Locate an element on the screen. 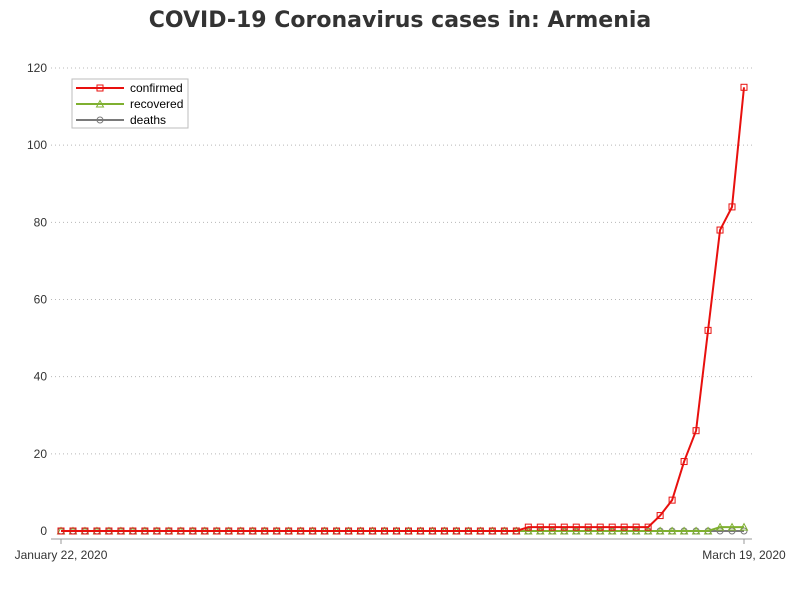 The image size is (800, 600). x-tick-label: January 22, 2020 is located at coordinates (61, 555).